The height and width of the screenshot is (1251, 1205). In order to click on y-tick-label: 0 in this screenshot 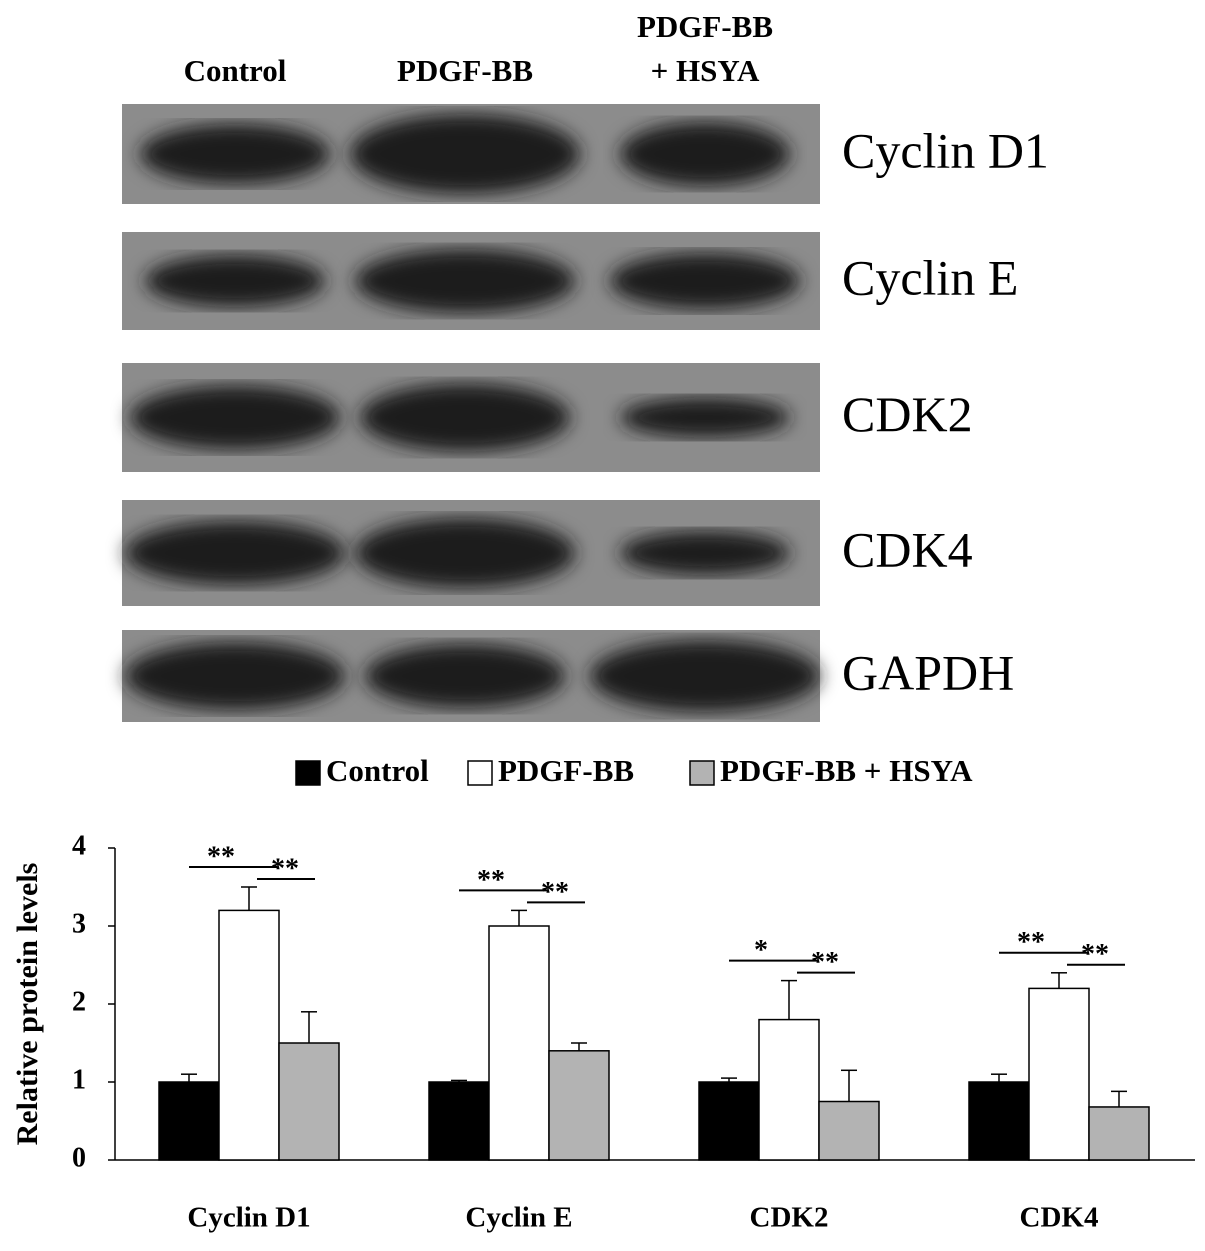, I will do `click(79, 1157)`.